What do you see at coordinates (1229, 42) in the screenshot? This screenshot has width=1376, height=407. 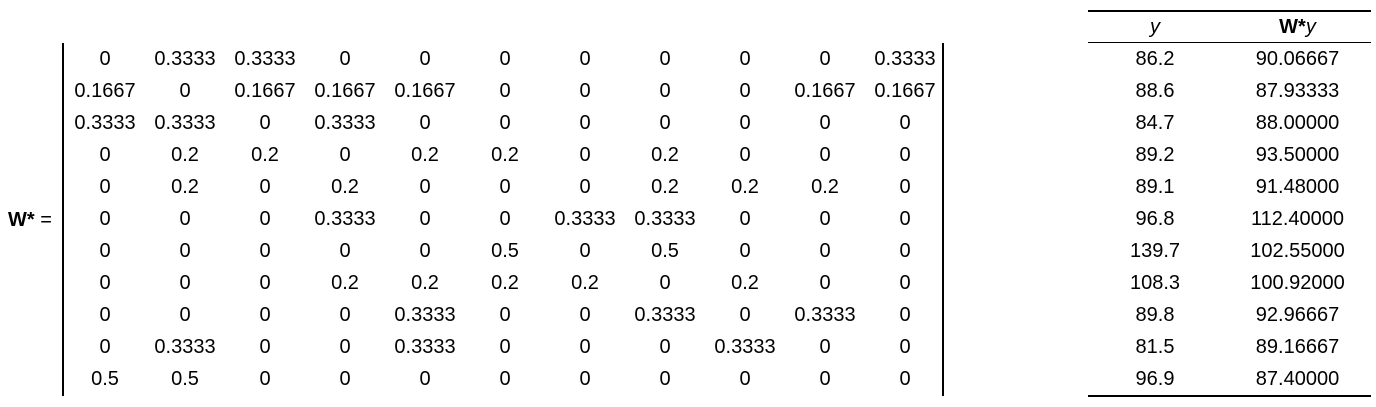 I see `table-header-rule` at bounding box center [1229, 42].